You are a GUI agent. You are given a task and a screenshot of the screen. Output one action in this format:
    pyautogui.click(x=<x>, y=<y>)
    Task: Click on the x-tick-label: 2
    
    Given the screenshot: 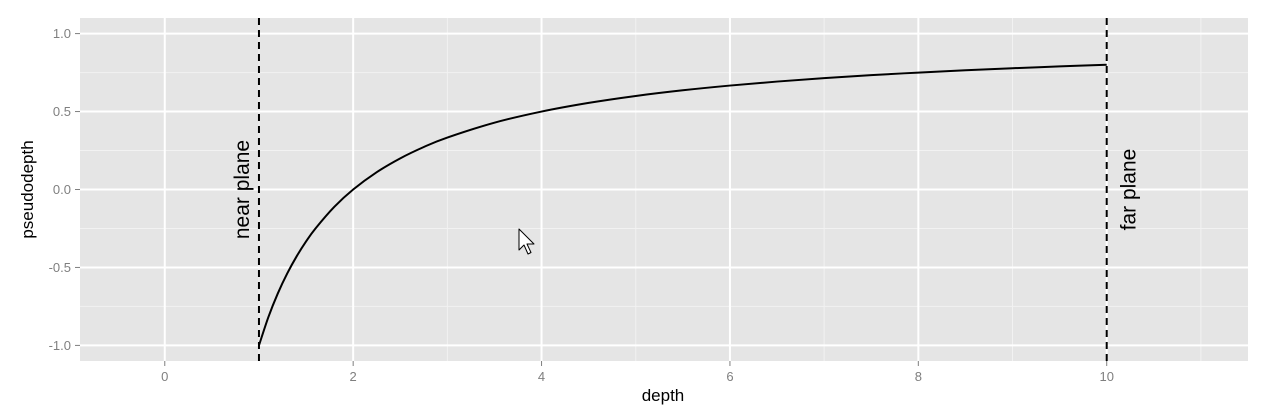 What is the action you would take?
    pyautogui.click(x=353, y=376)
    